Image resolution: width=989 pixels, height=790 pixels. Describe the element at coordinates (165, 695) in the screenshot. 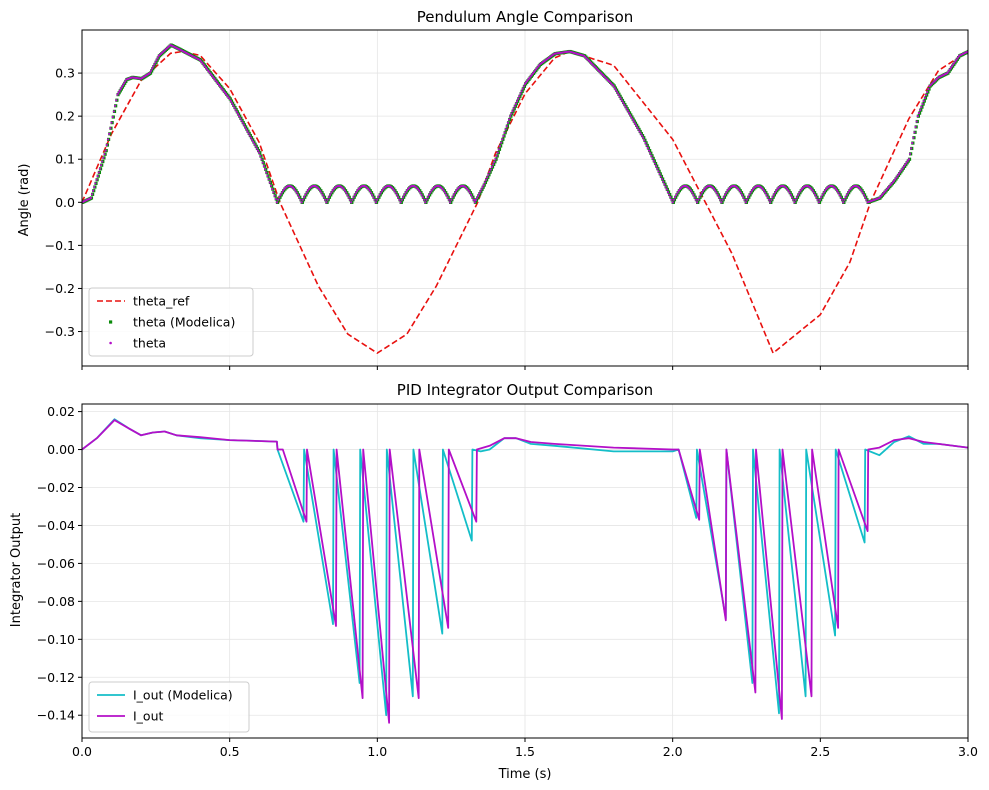

I see `legend-item-i-out-modelica: I_out (Modelica)` at that location.